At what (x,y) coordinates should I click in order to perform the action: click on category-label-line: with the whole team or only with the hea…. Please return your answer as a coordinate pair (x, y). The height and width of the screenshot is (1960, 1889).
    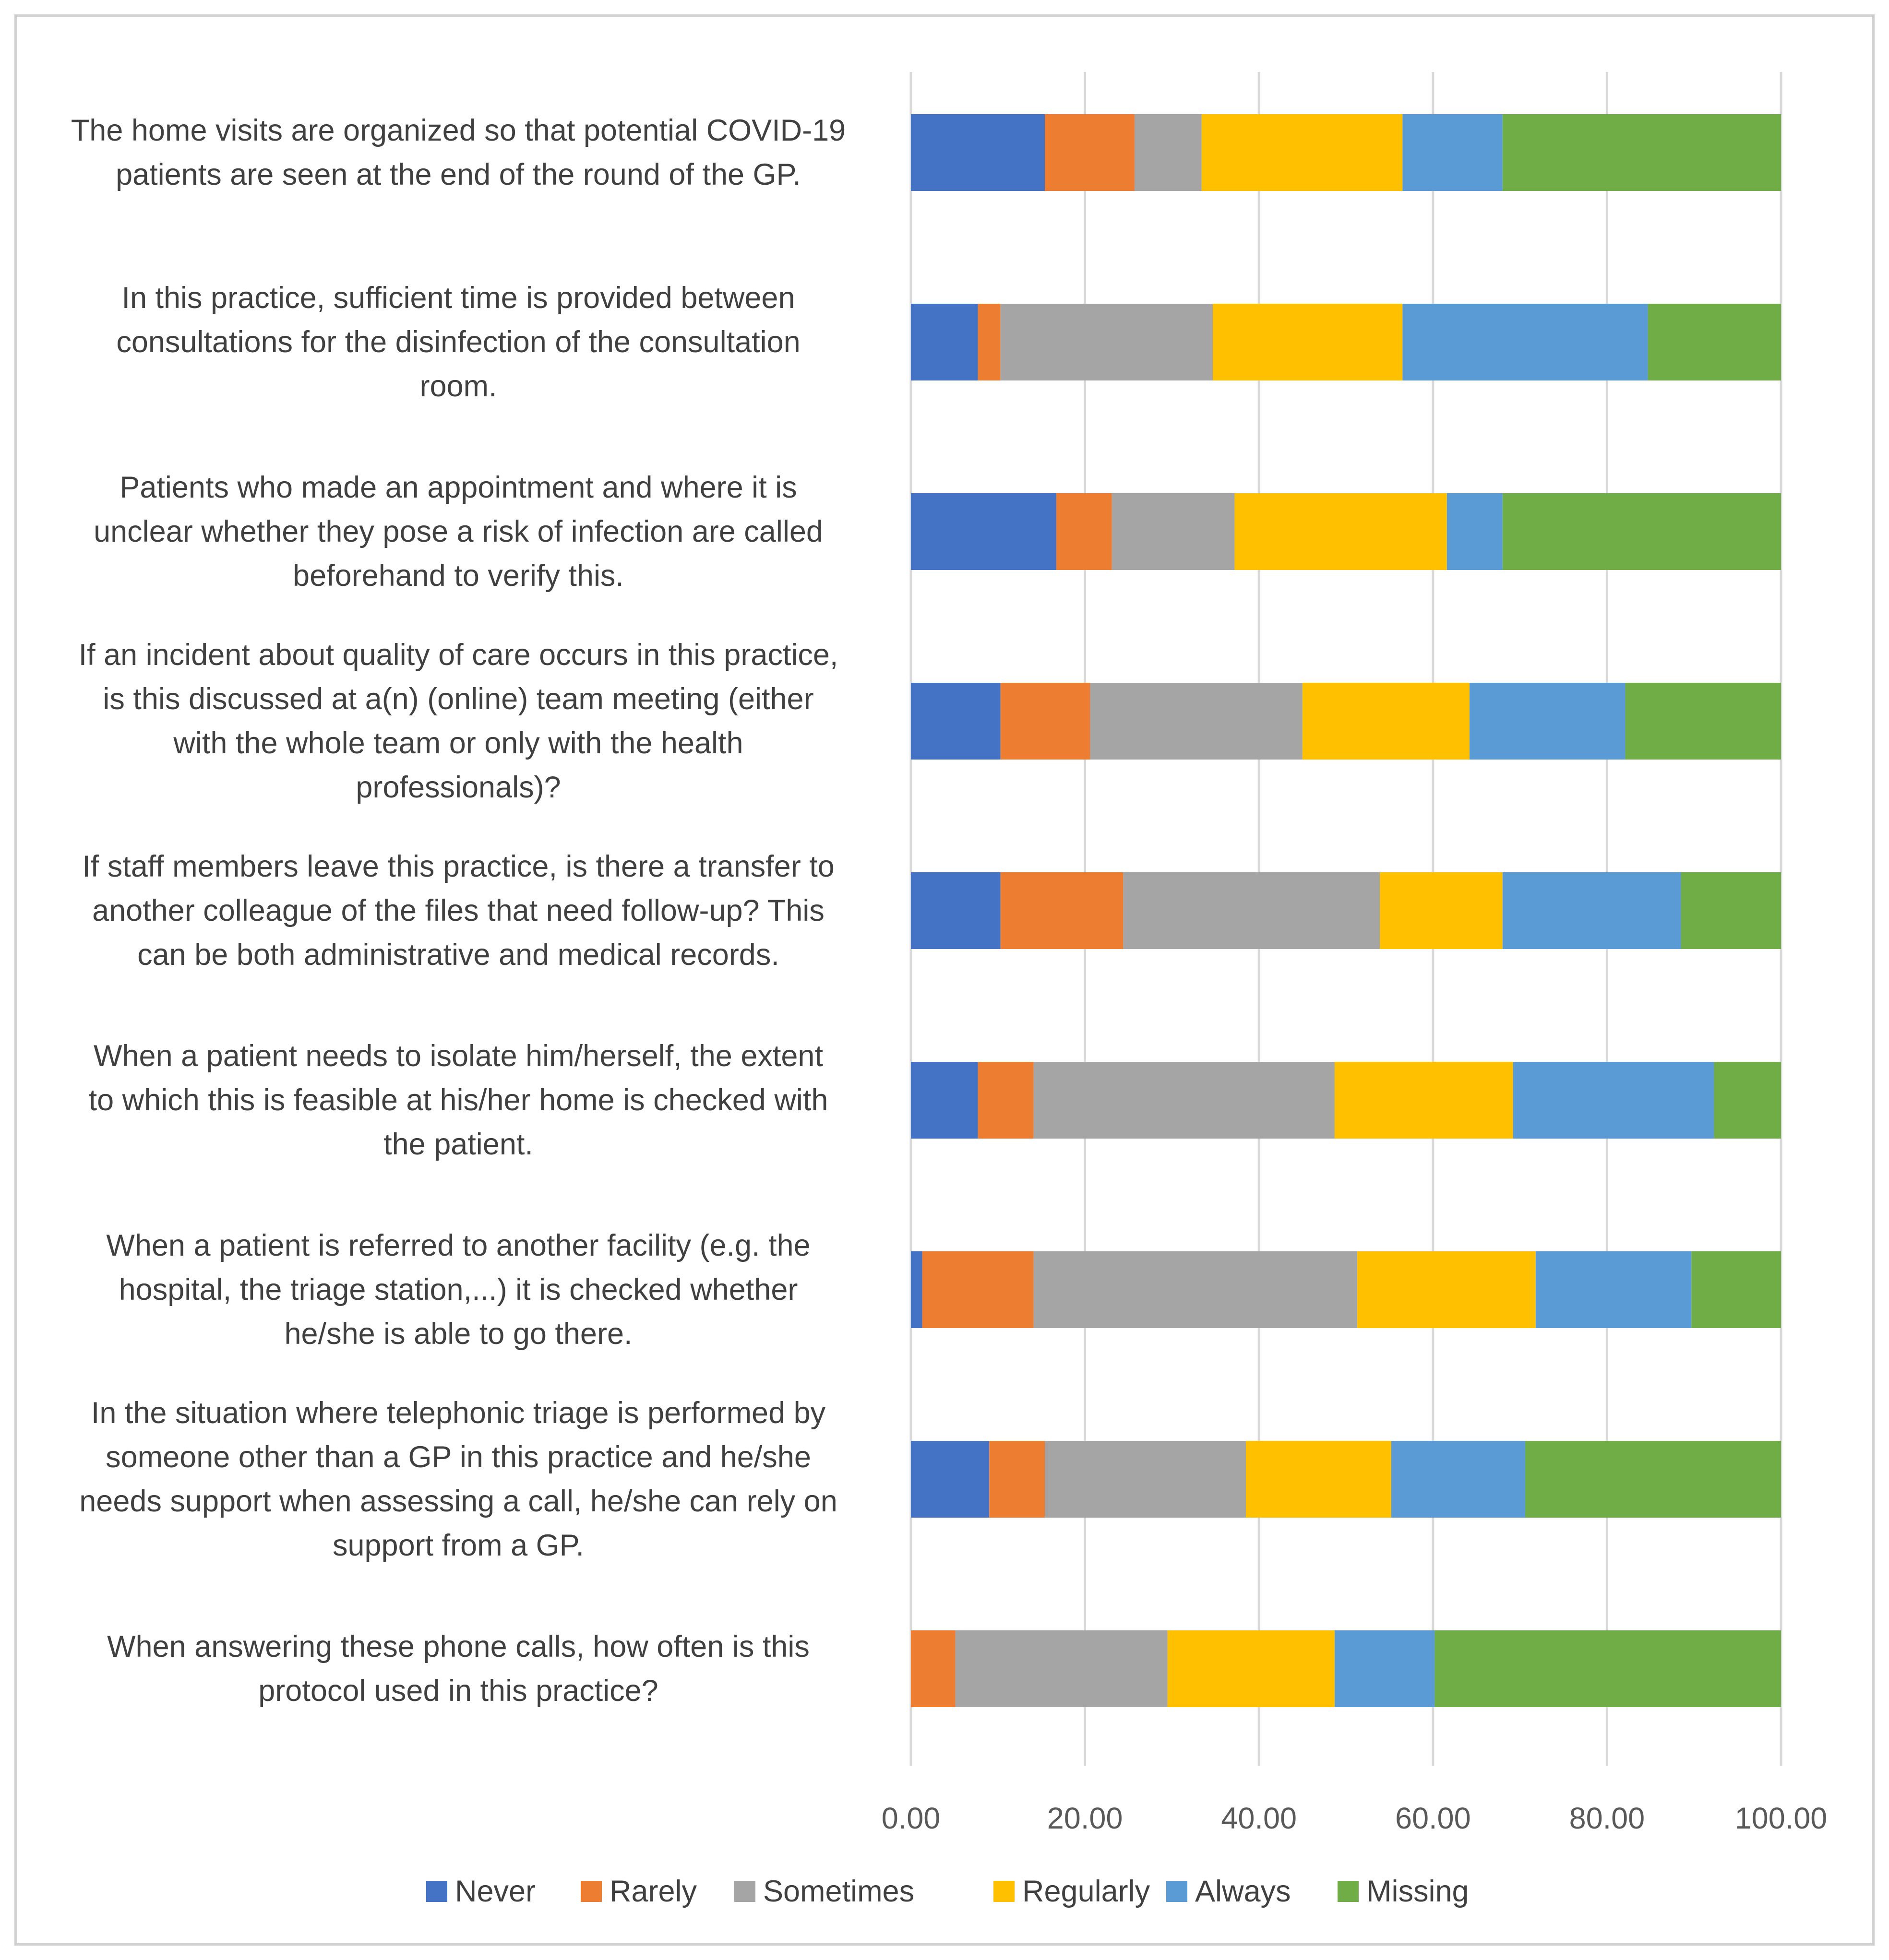
    Looking at the image, I should click on (458, 743).